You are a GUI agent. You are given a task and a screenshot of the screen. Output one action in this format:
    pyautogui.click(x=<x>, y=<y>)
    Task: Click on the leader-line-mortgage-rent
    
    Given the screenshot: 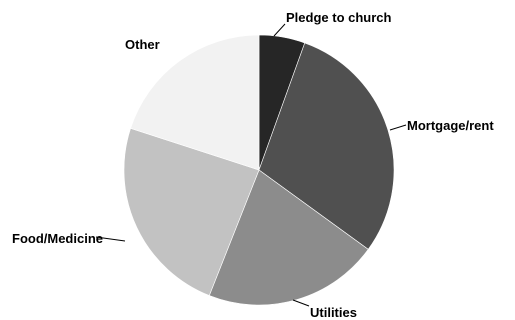 What is the action you would take?
    pyautogui.click(x=398, y=127)
    